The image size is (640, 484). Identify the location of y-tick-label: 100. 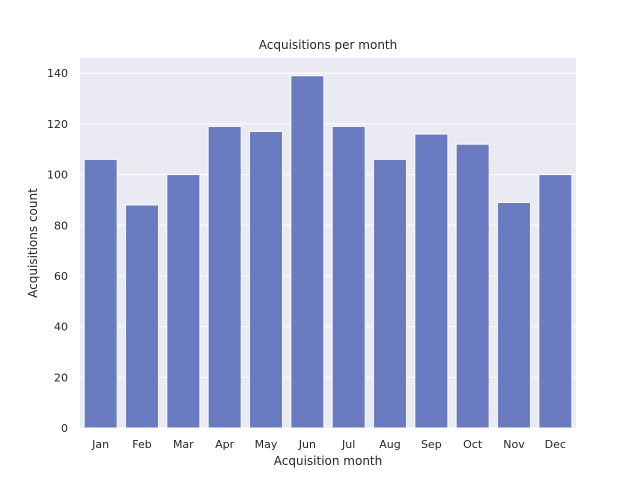
(57, 175).